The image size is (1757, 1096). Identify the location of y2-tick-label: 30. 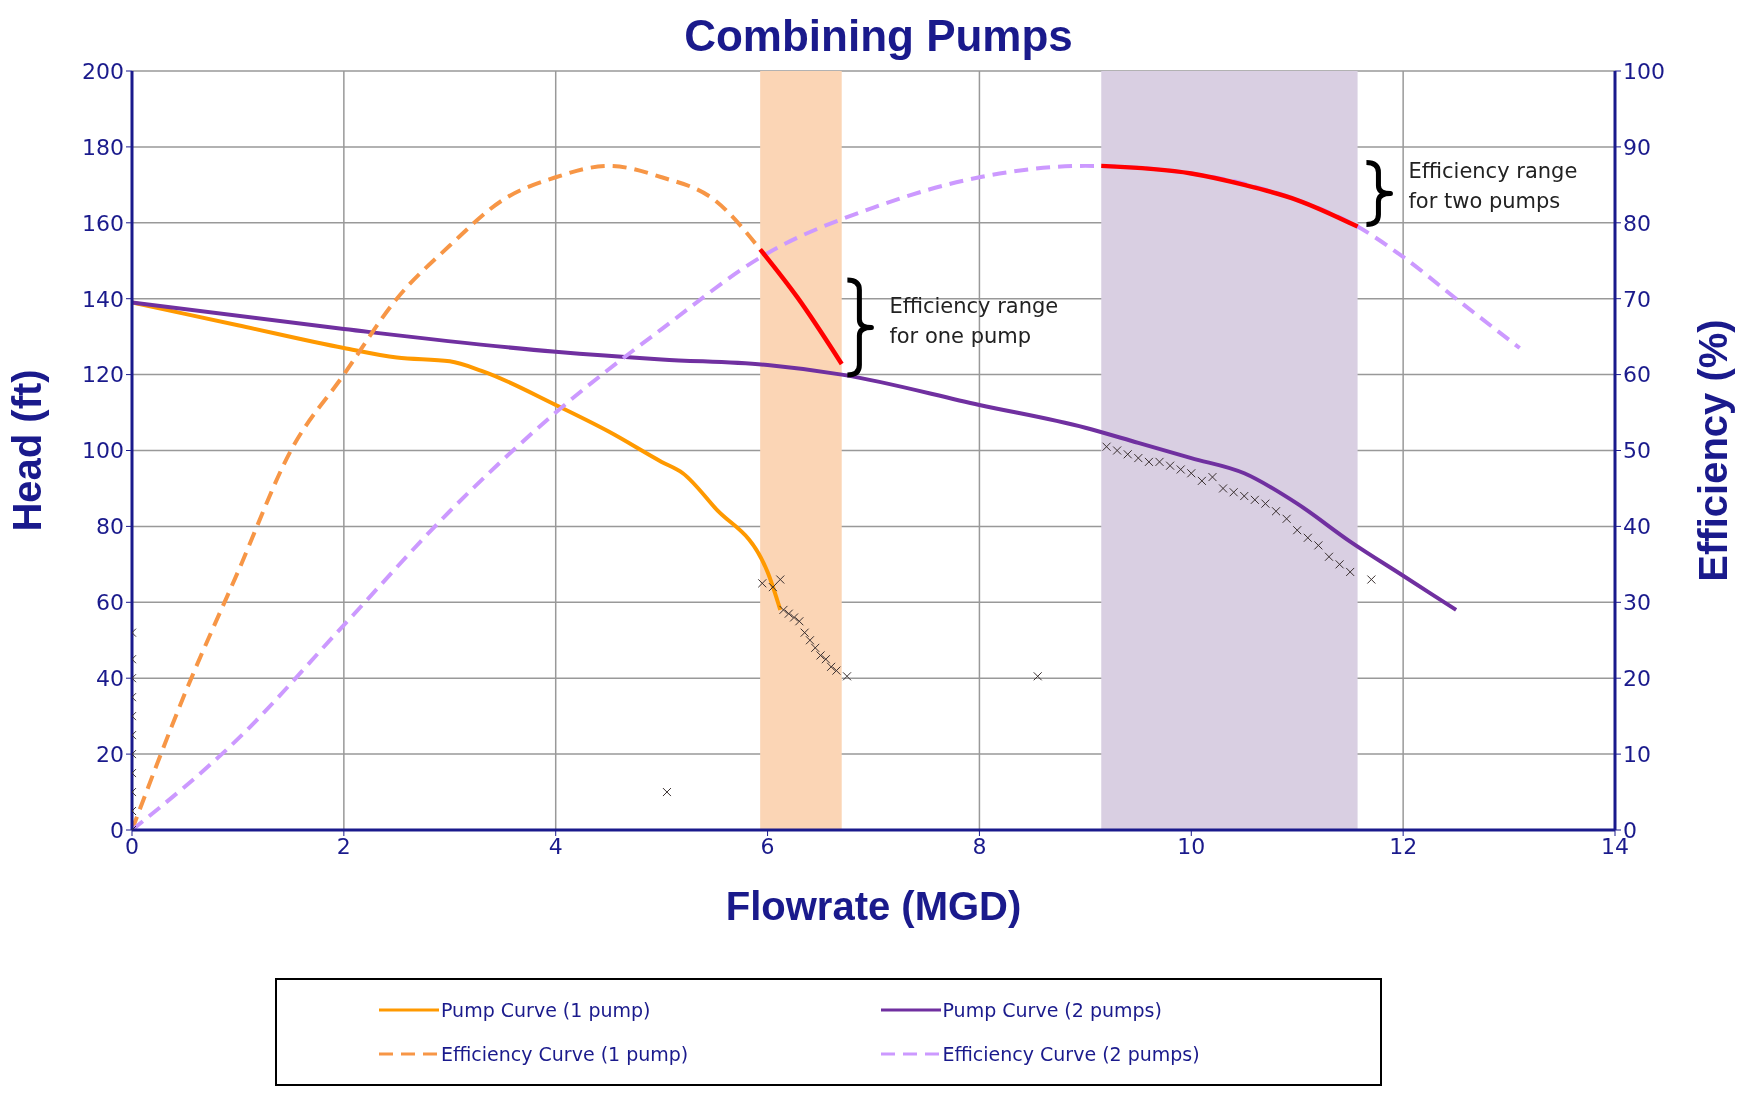
(1637, 603).